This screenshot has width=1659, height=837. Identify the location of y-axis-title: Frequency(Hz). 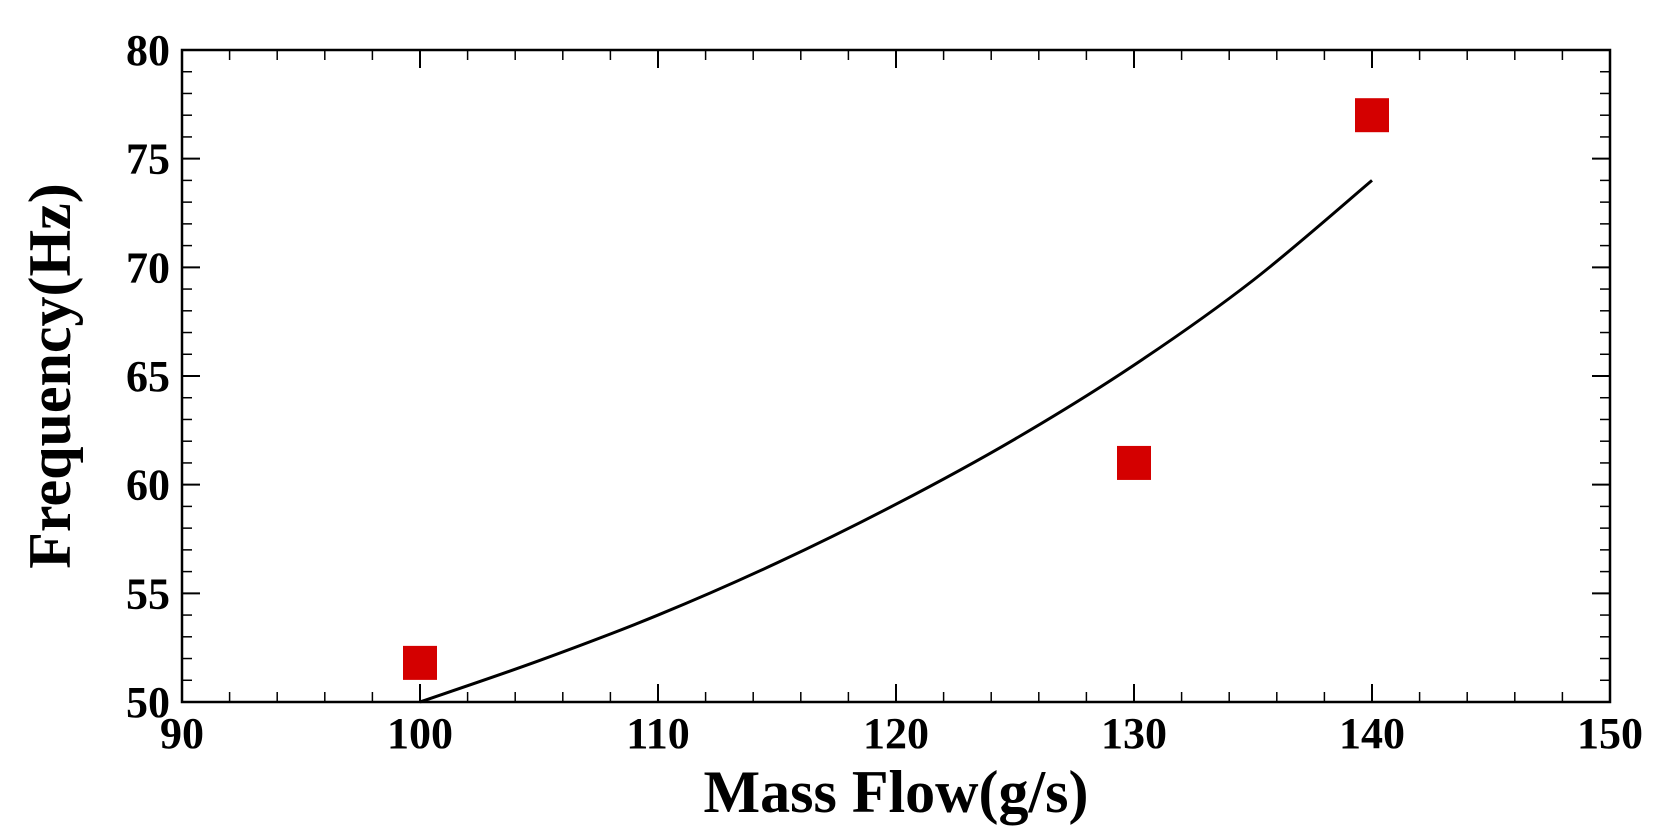
(50, 375).